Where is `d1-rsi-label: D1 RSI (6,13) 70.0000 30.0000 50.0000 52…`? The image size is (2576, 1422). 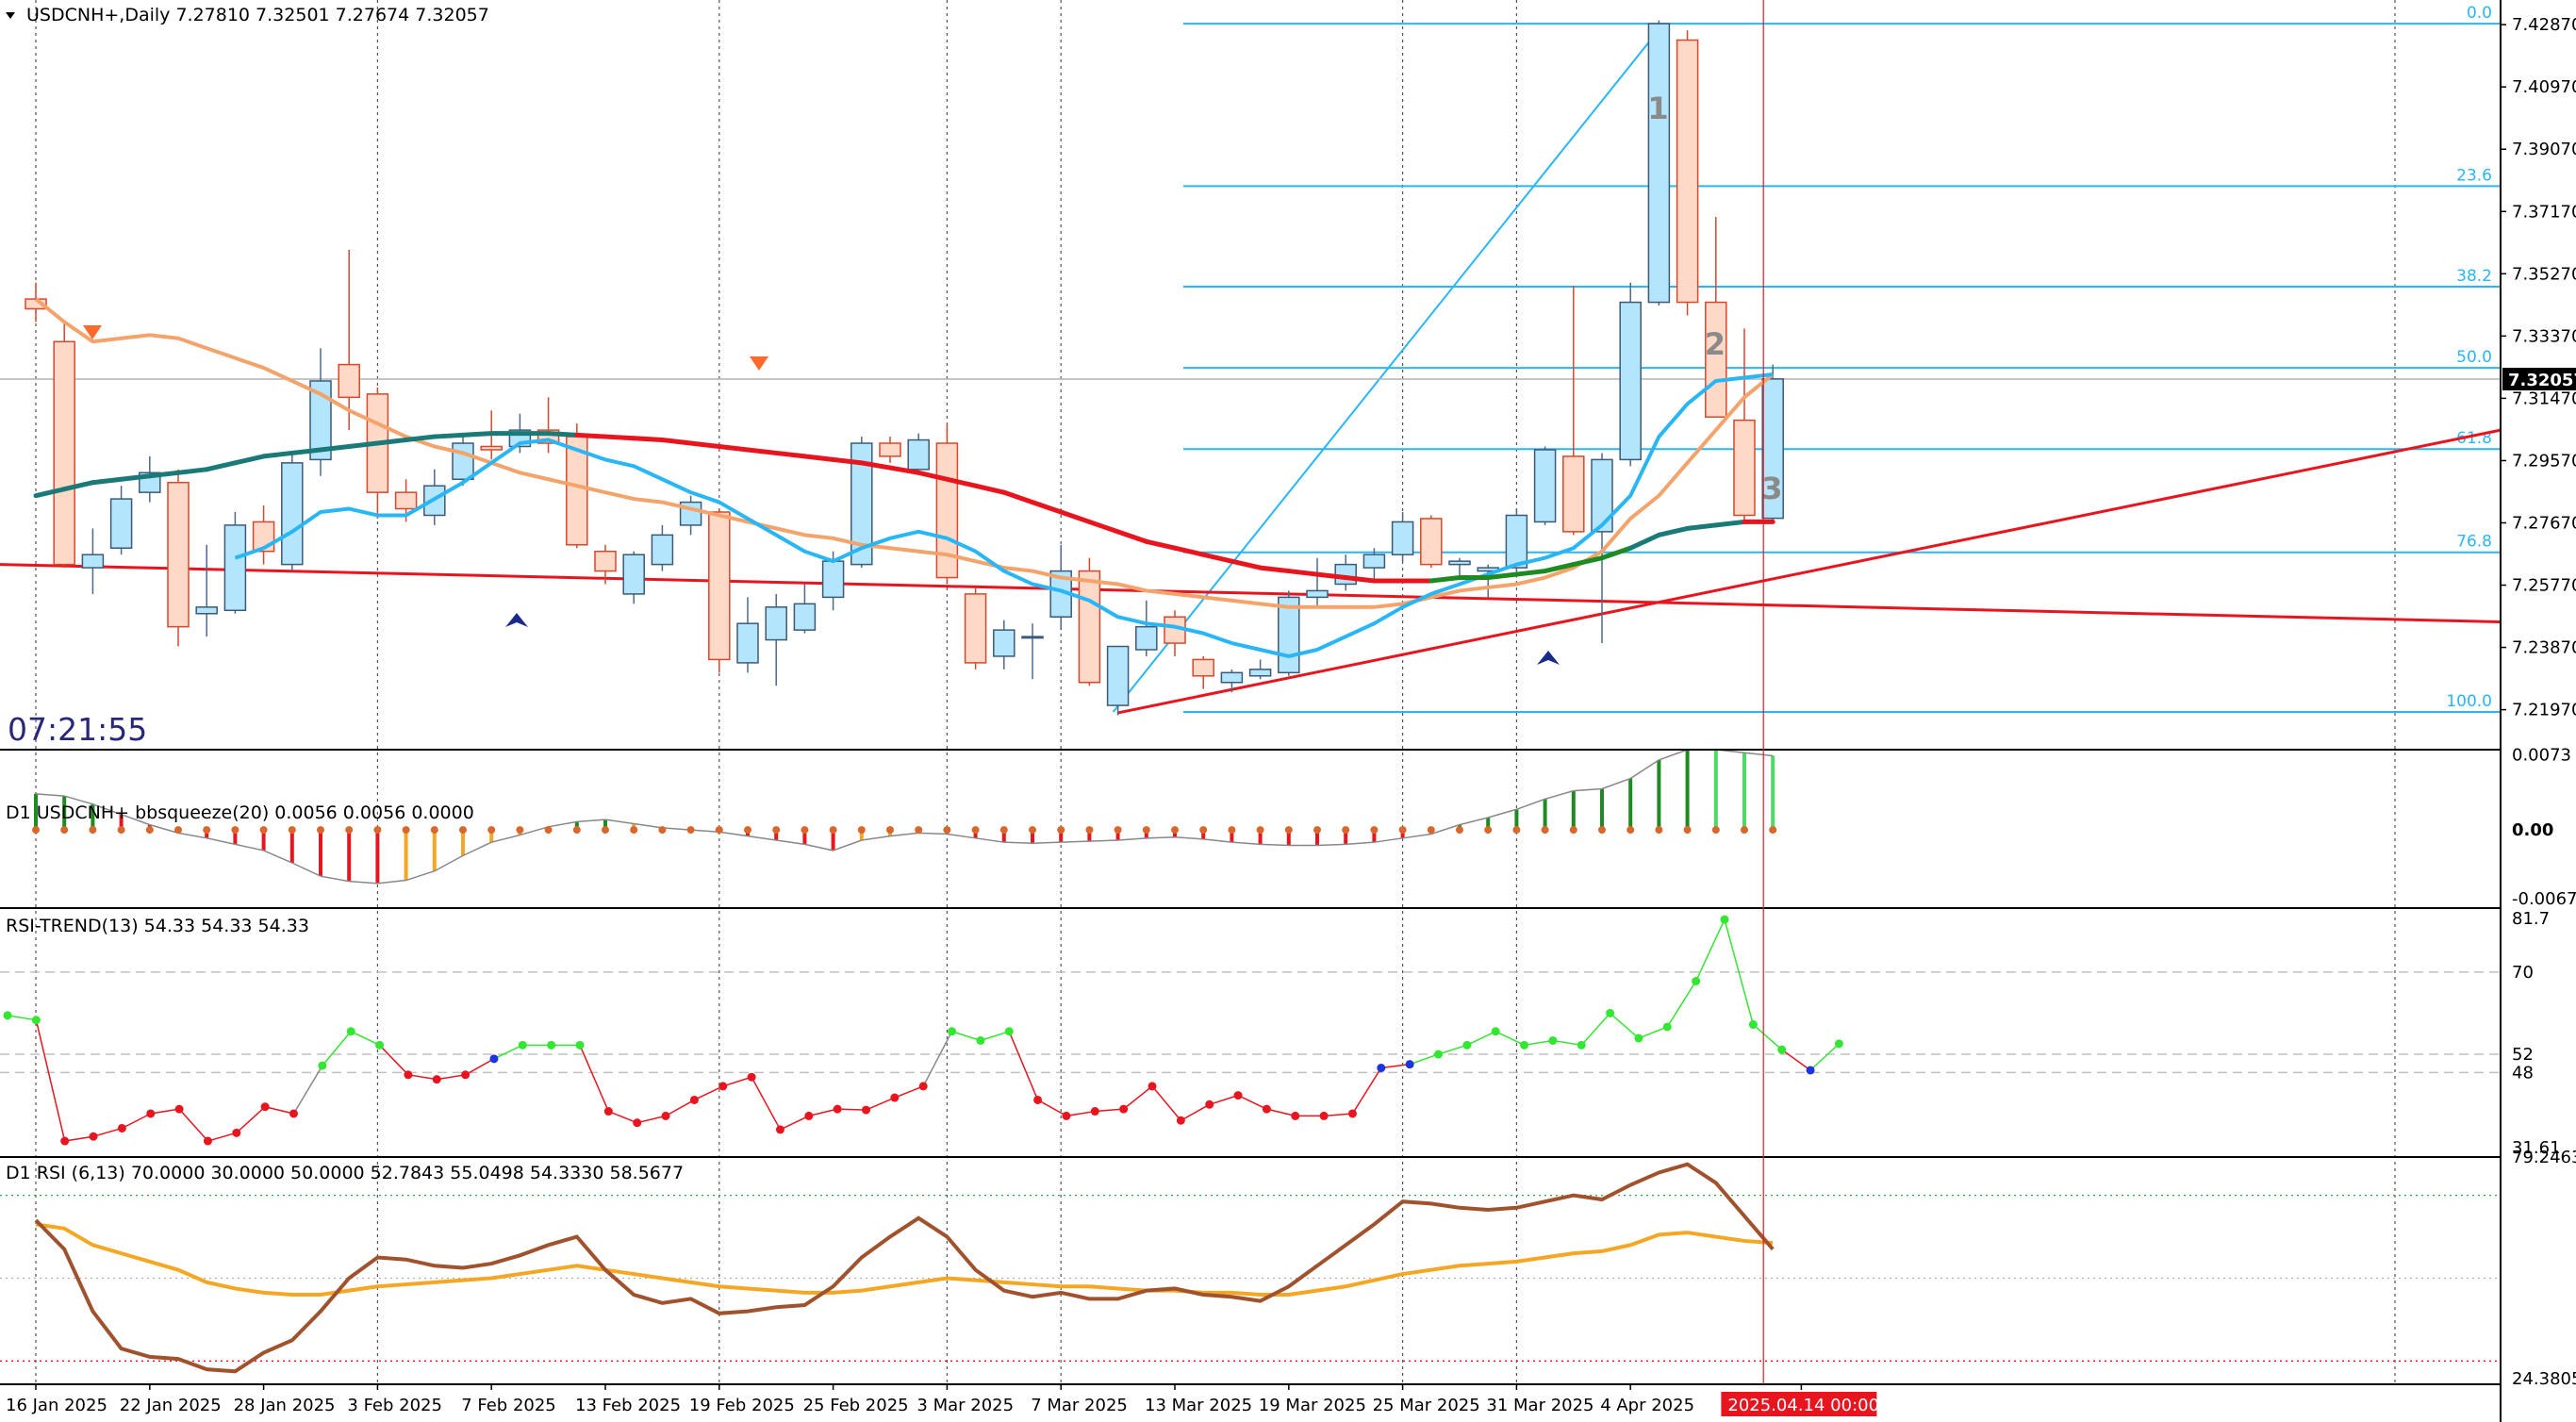 d1-rsi-label: D1 RSI (6,13) 70.0000 30.0000 50.0000 52… is located at coordinates (345, 1173).